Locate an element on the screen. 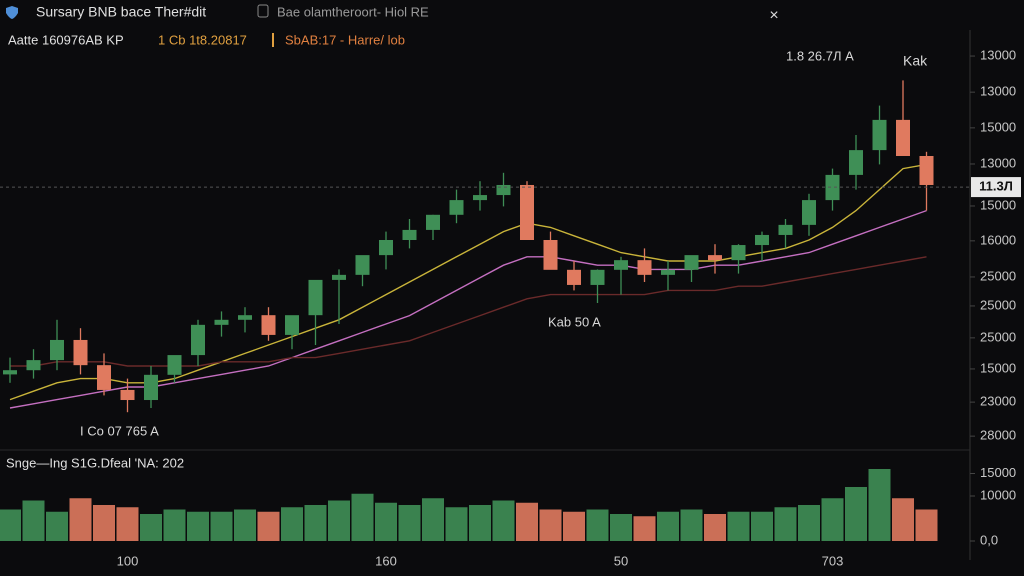 The image size is (1024, 576). y-tick-label: 0,0 is located at coordinates (989, 539).